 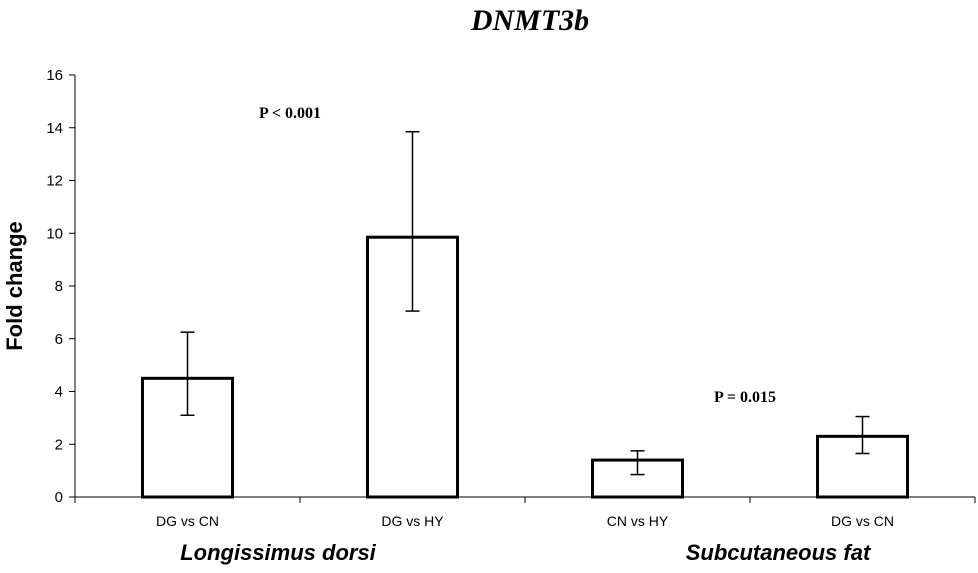 What do you see at coordinates (278, 552) in the screenshot?
I see `group-label: Longissimus dorsi` at bounding box center [278, 552].